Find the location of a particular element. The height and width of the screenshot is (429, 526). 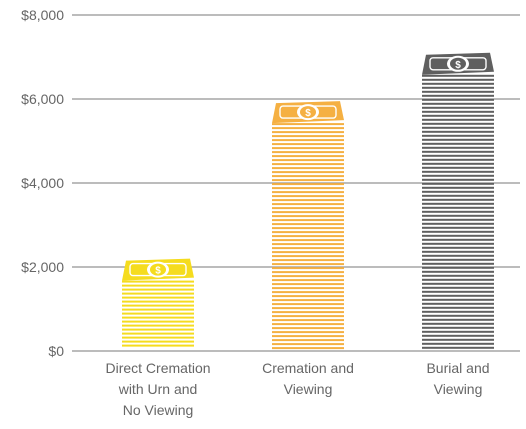

y-tick-label: $0 is located at coordinates (56, 351).